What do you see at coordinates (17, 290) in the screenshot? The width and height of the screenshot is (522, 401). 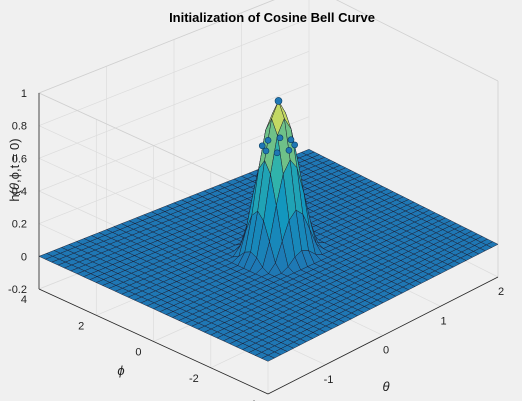 I see `z-tick-label: -0.2` at bounding box center [17, 290].